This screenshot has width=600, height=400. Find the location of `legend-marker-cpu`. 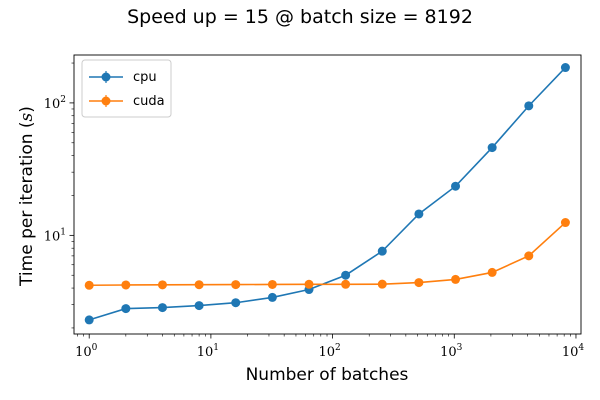

legend-marker-cpu is located at coordinates (106, 77).